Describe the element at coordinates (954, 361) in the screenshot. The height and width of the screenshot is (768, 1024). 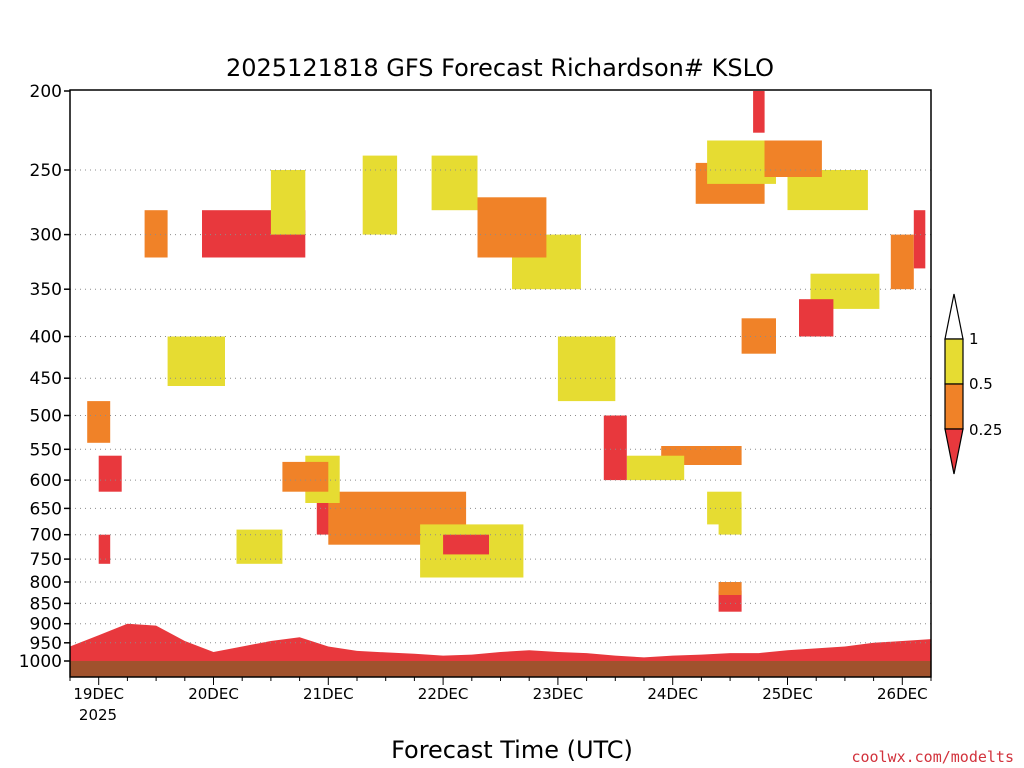
I see `legend-swatch-0.5-1` at that location.